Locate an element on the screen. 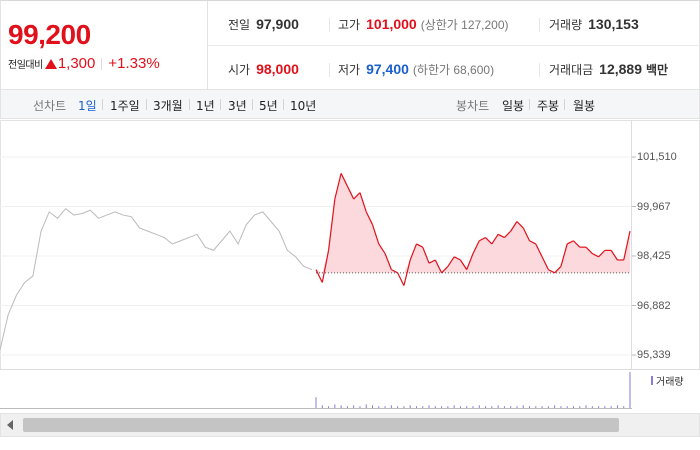 This screenshot has width=700, height=450. chart-scrollbar is located at coordinates (350, 425).